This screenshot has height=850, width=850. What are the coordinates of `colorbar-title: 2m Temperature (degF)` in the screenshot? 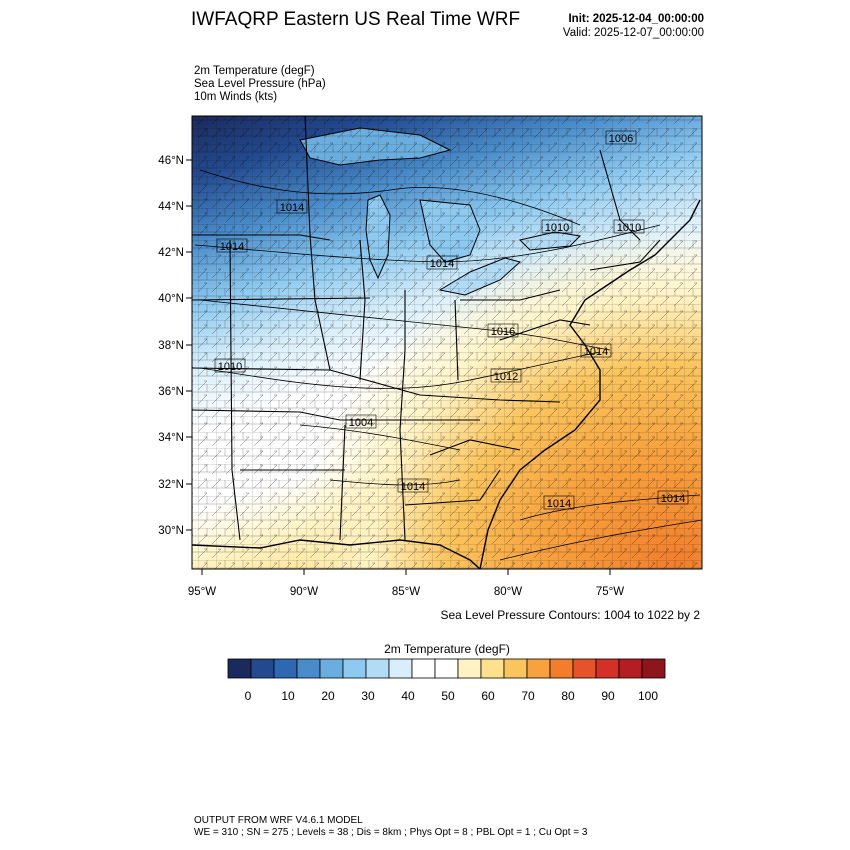 It's located at (447, 649).